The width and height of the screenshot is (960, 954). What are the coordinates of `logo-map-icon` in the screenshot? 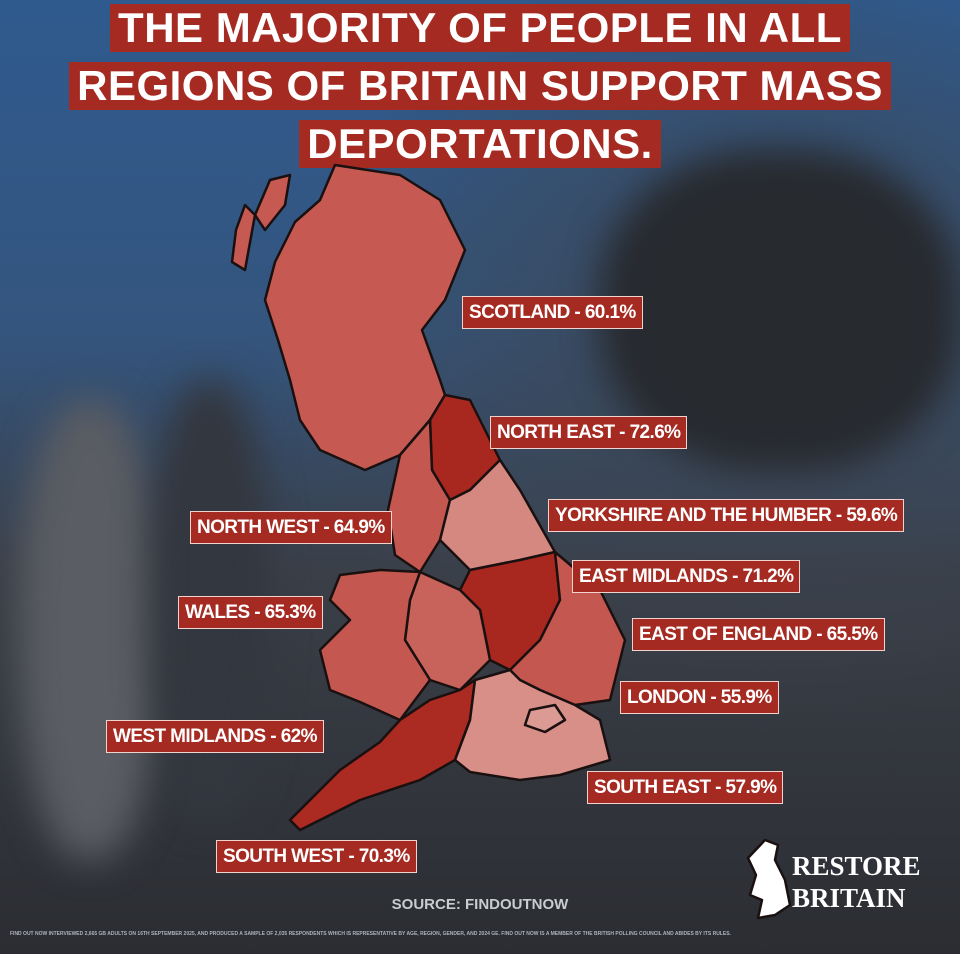 It's located at (769, 879).